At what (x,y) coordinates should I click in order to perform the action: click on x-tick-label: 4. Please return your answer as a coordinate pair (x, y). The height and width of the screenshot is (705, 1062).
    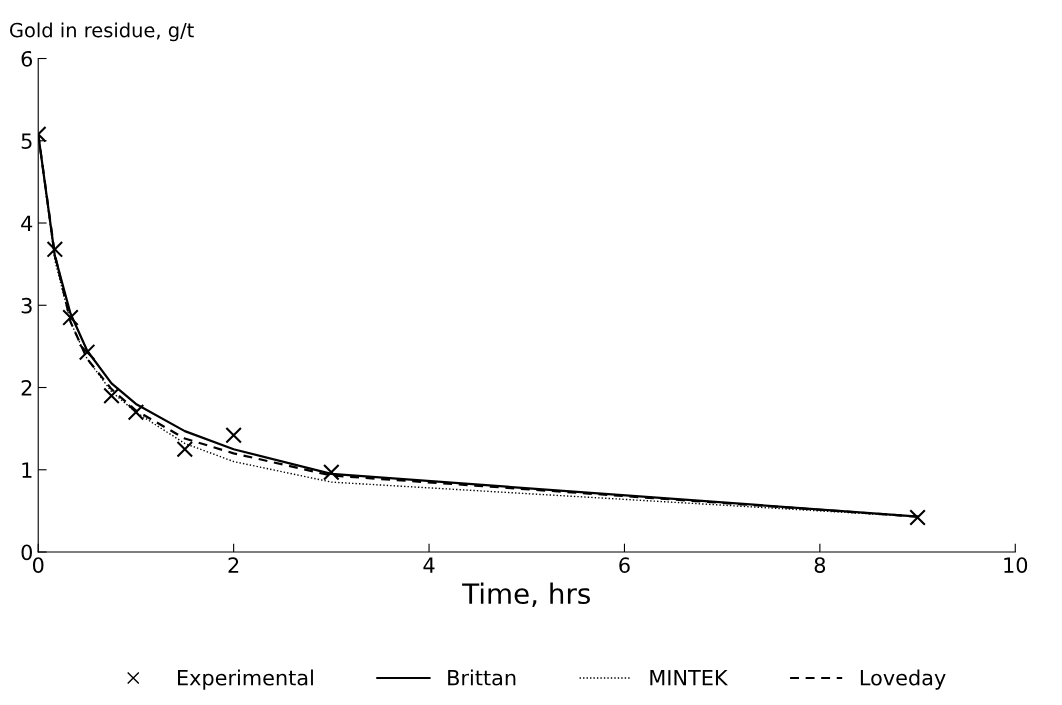
    Looking at the image, I should click on (429, 565).